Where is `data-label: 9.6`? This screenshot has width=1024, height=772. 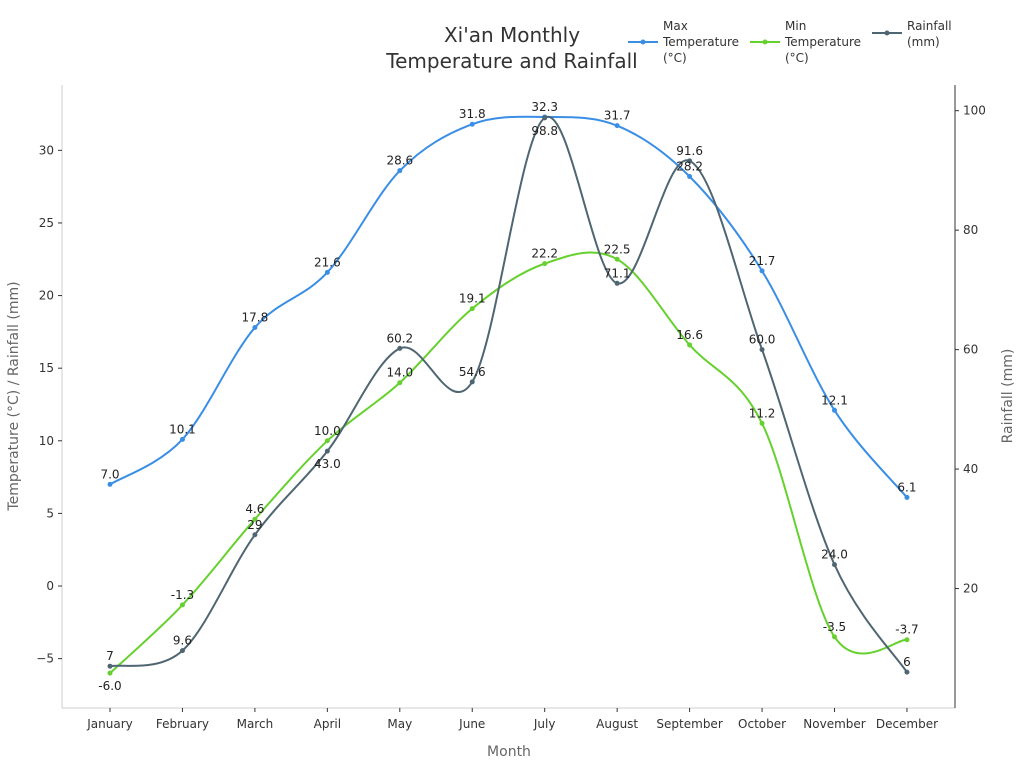 data-label: 9.6 is located at coordinates (182, 641).